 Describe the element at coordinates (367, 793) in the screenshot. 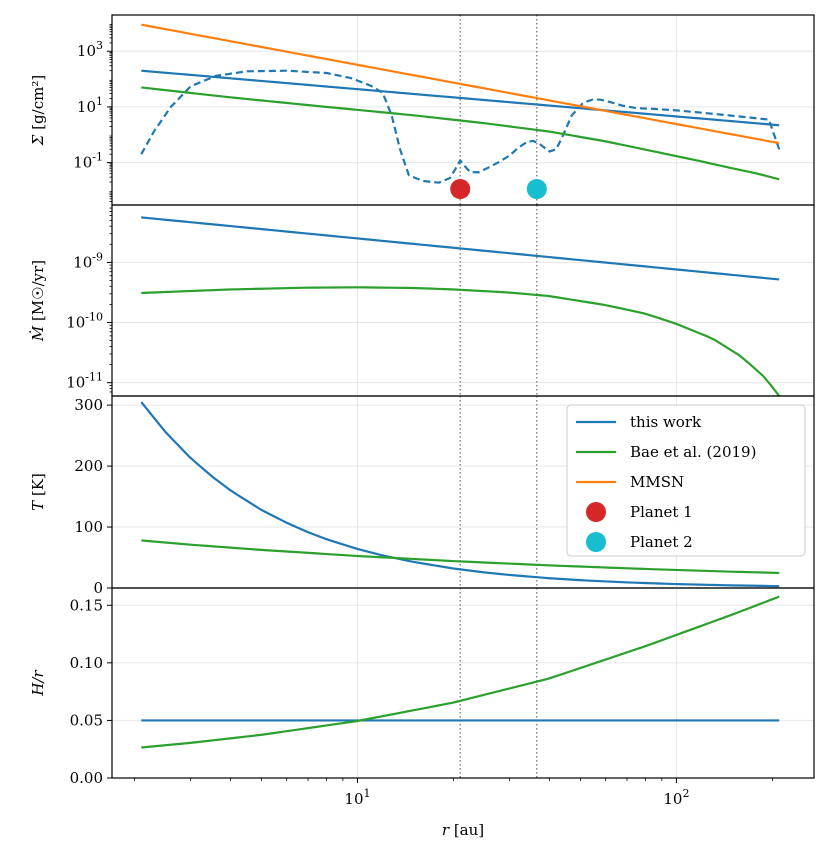

I see `x-tick-label-exp: 1` at that location.